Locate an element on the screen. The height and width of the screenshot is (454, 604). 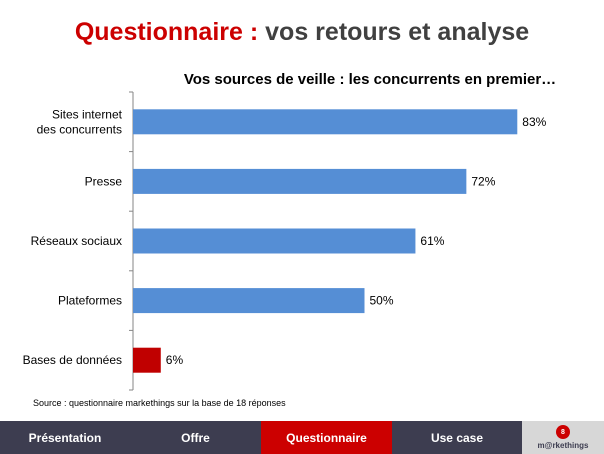
category-label: Presse is located at coordinates (104, 181).